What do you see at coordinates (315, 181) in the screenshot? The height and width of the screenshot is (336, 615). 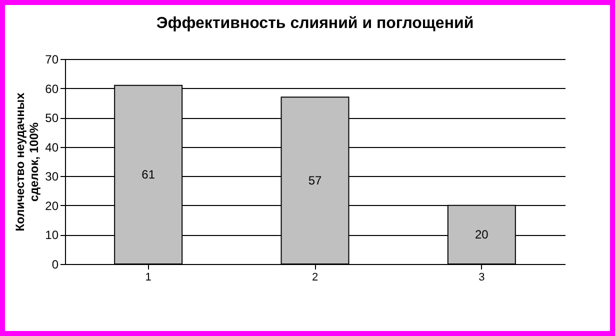 I see `data-label: 57` at bounding box center [315, 181].